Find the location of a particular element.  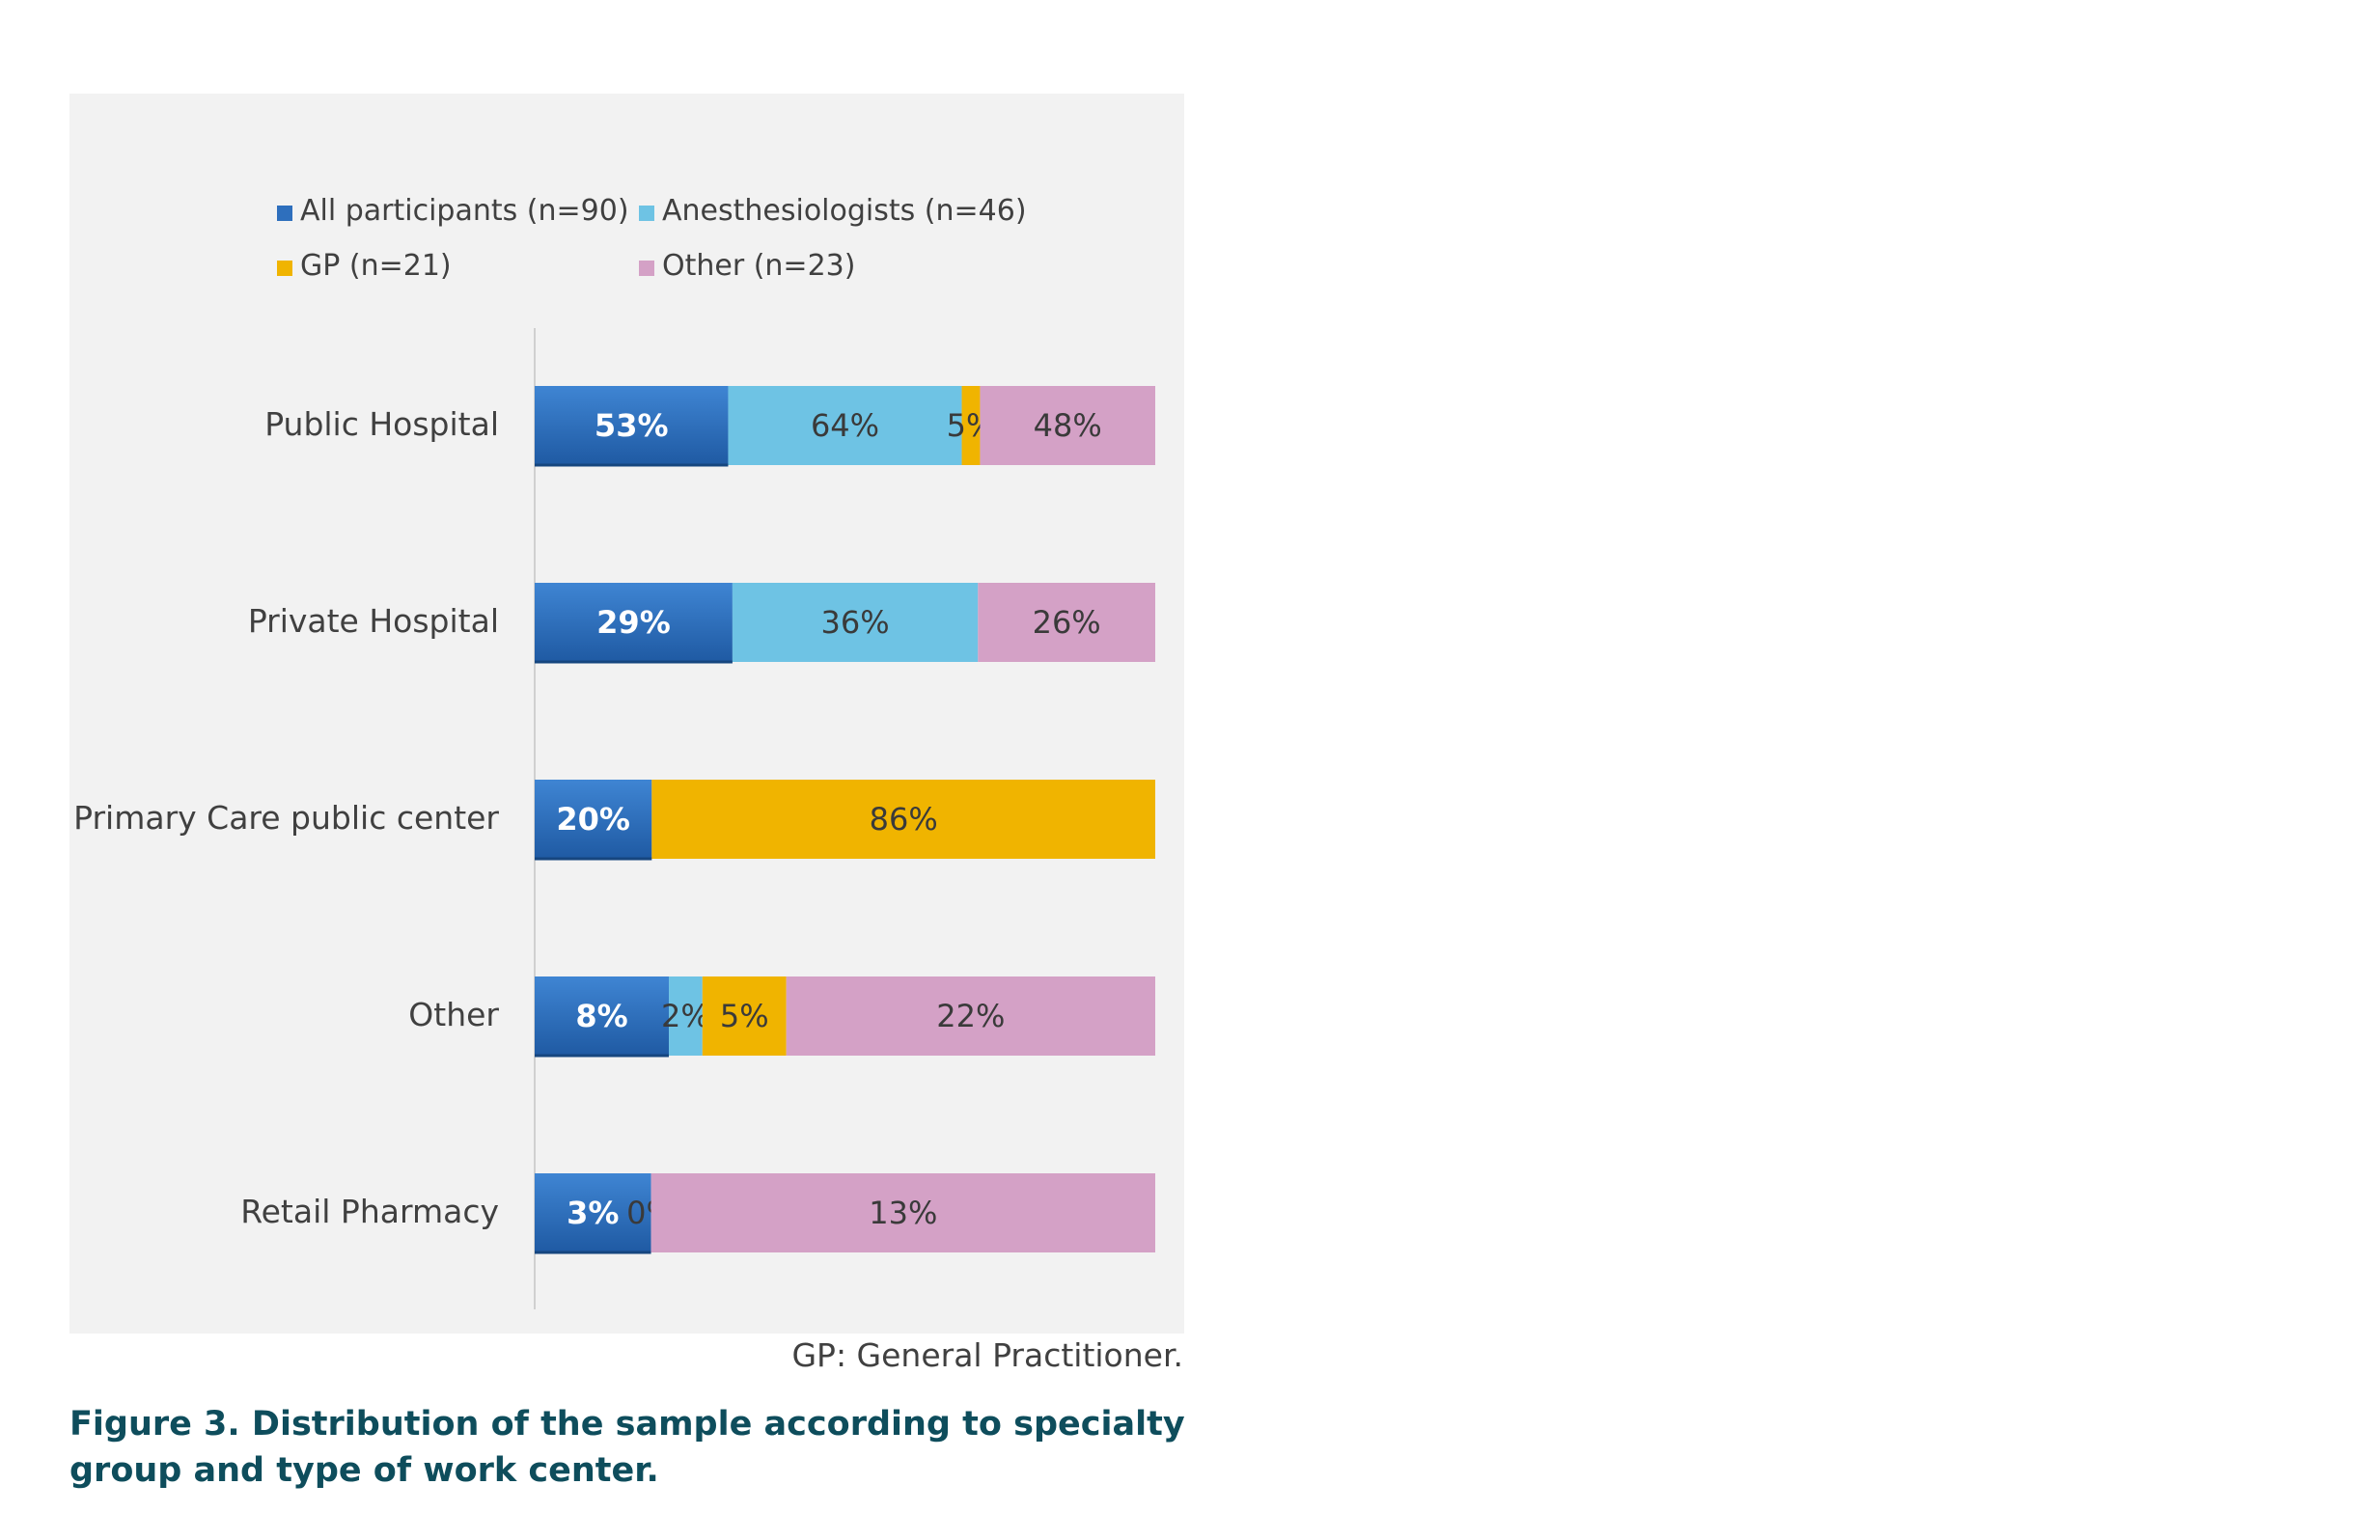

bar-segment-public-hospital-gp is located at coordinates (971, 425).